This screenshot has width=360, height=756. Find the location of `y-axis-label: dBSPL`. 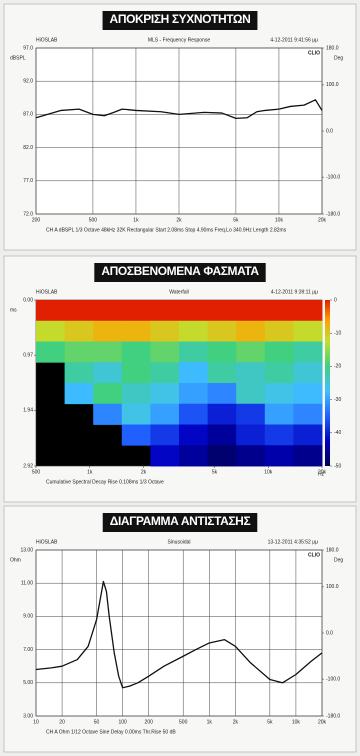

y-axis-label: dBSPL is located at coordinates (18, 58).